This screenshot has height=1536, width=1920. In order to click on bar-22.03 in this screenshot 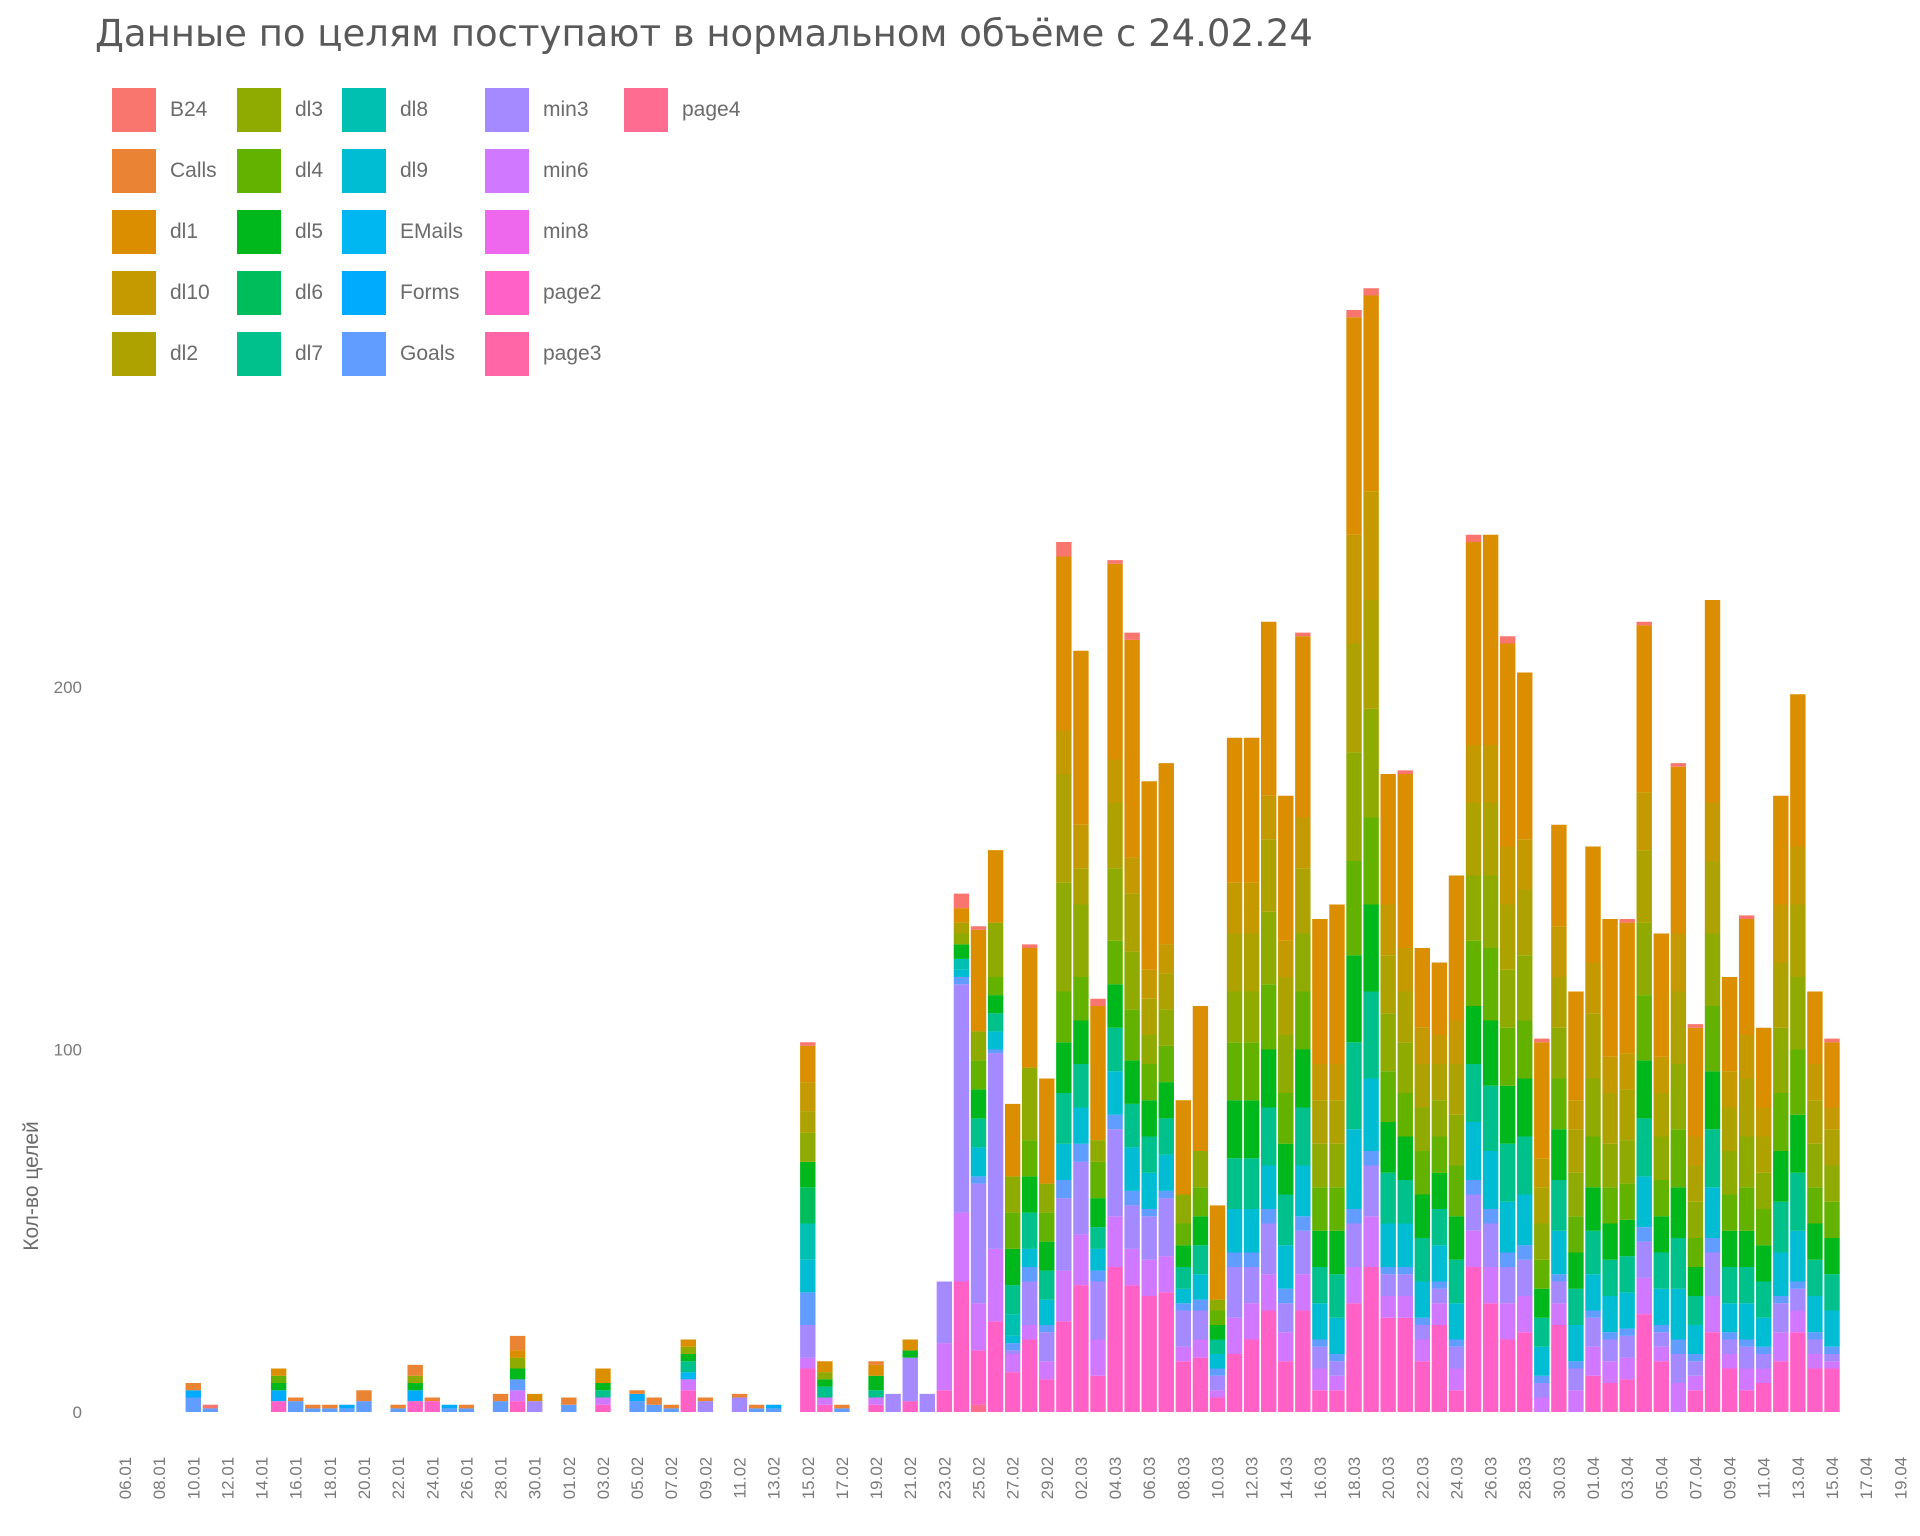, I will do `click(1422, 1180)`.